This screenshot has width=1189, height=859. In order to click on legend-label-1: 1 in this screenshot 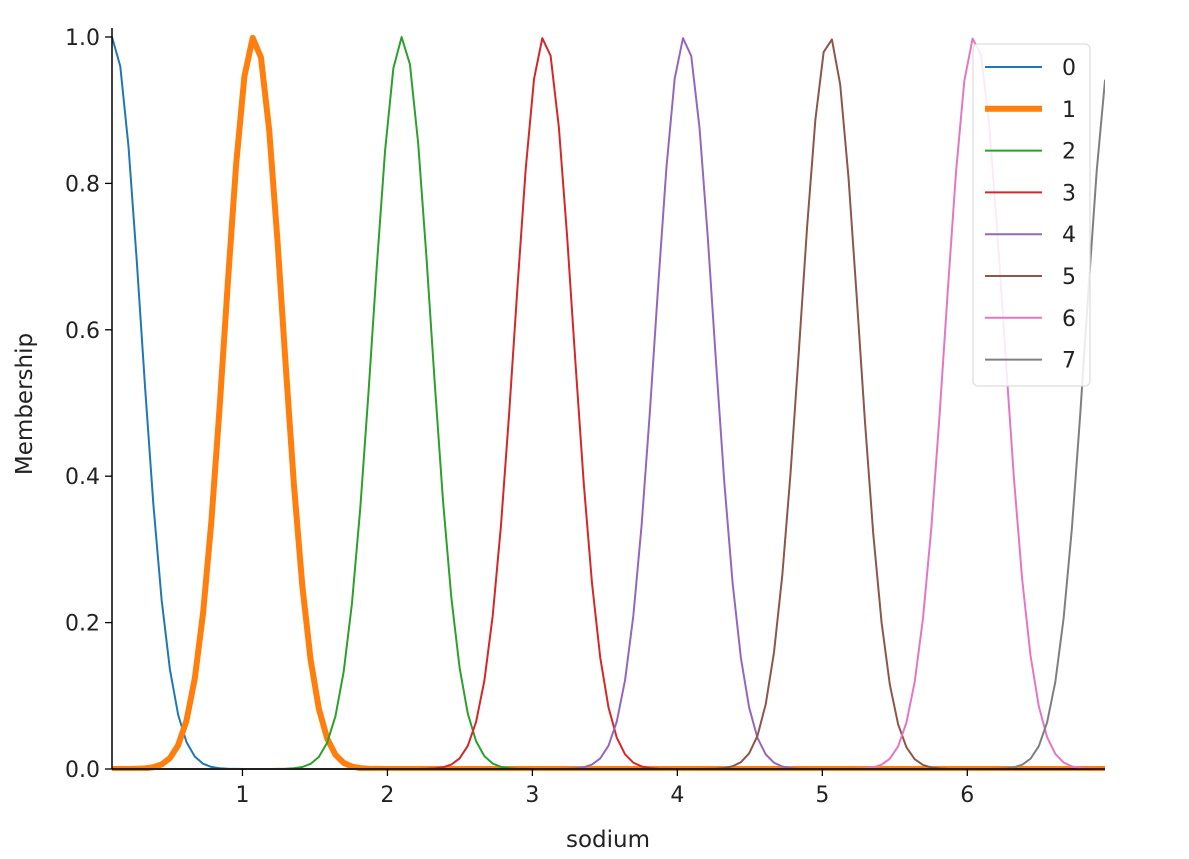, I will do `click(1069, 110)`.